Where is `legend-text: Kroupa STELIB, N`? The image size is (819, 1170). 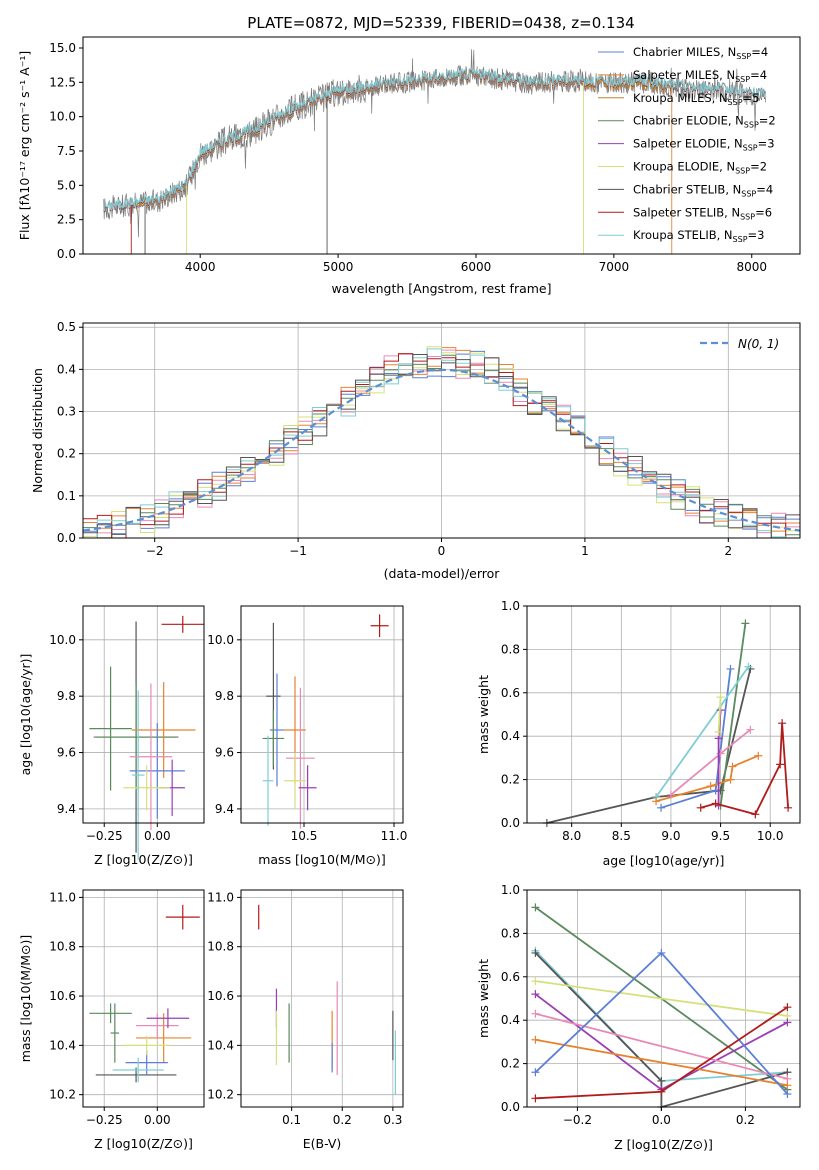
legend-text: Kroupa STELIB, N is located at coordinates (683, 235).